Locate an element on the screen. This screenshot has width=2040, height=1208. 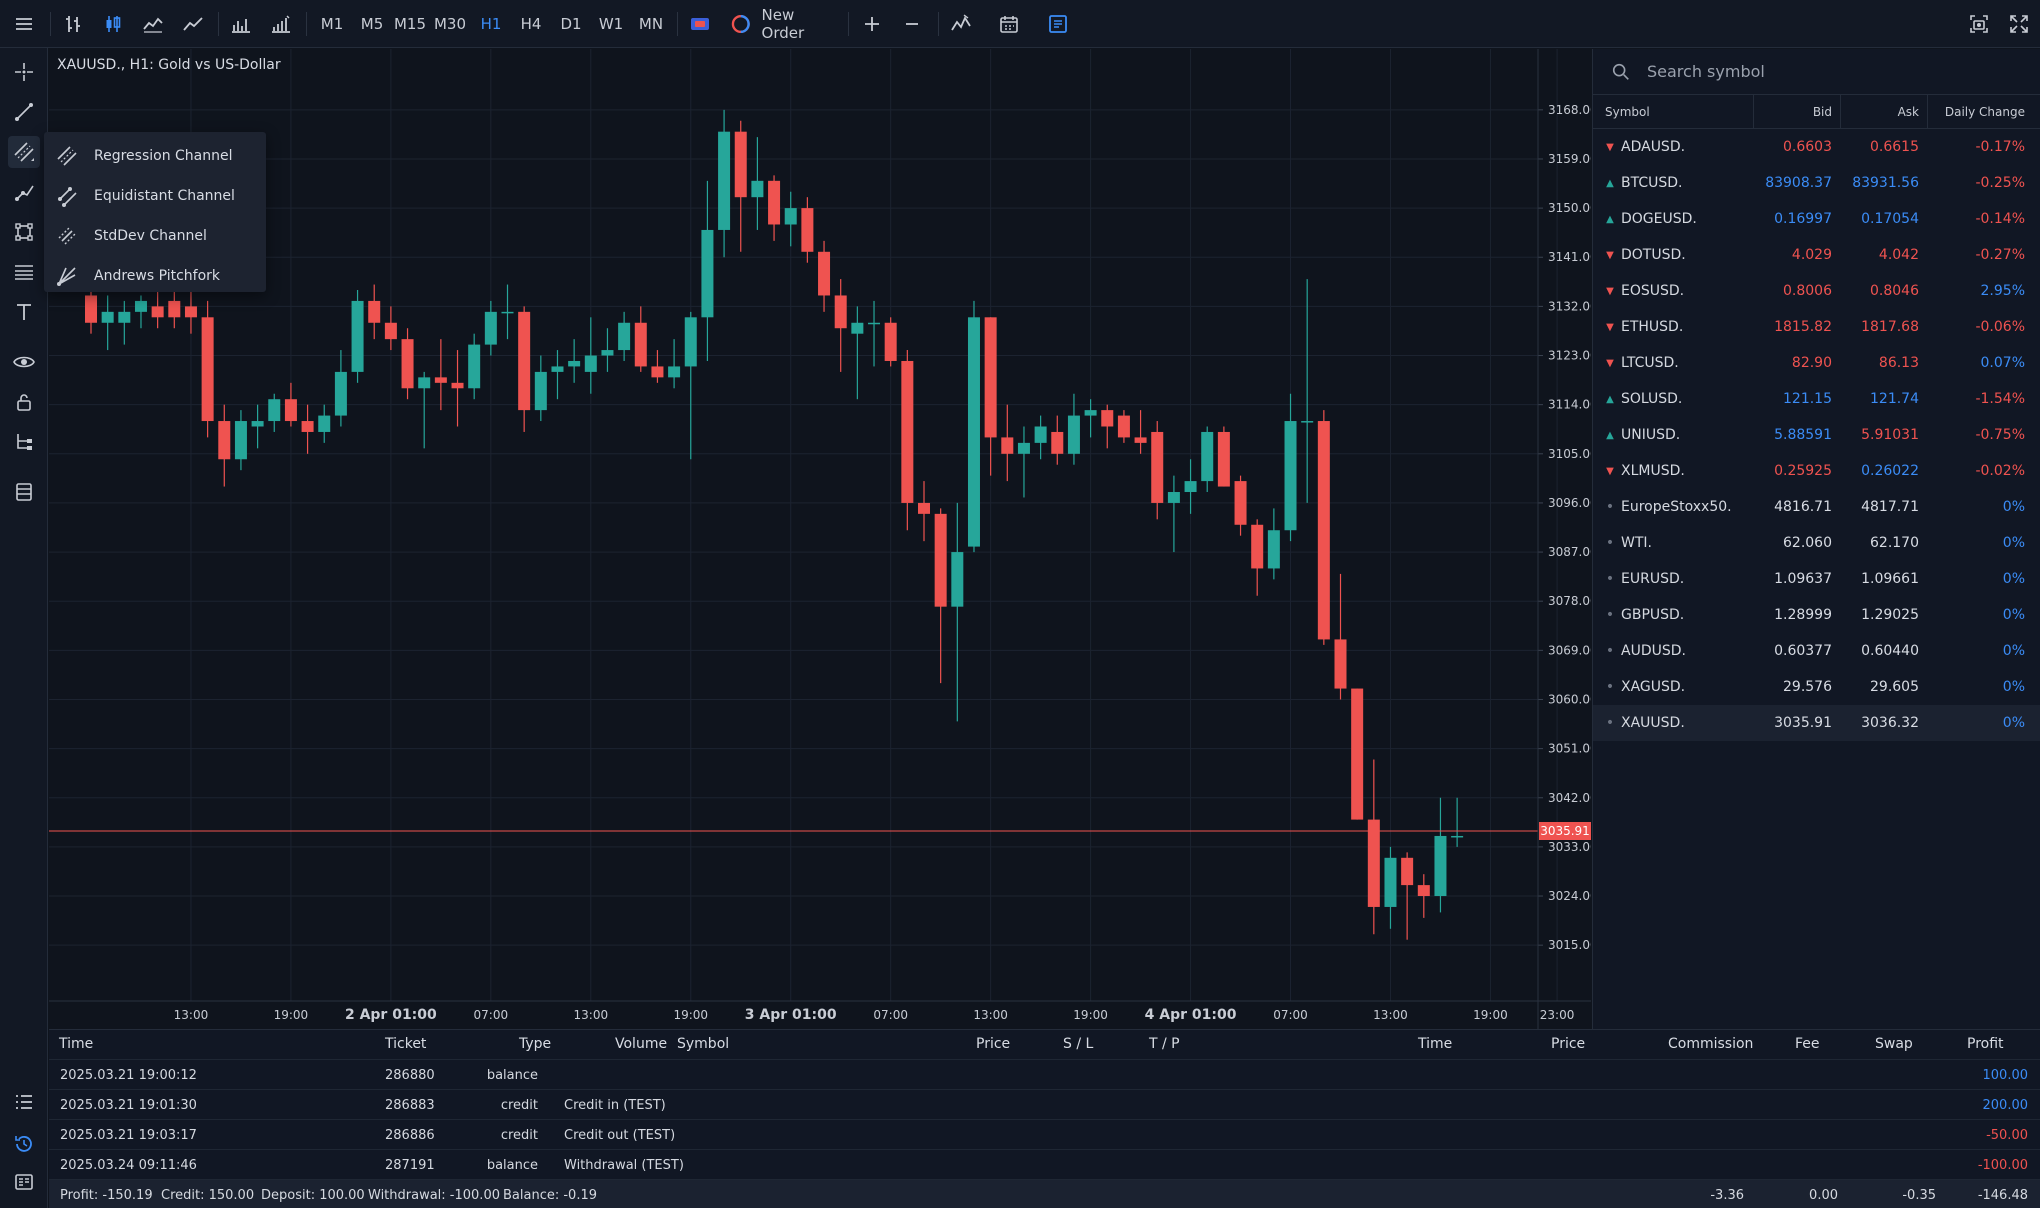
column-header-sl: S / L is located at coordinates (1078, 1044).